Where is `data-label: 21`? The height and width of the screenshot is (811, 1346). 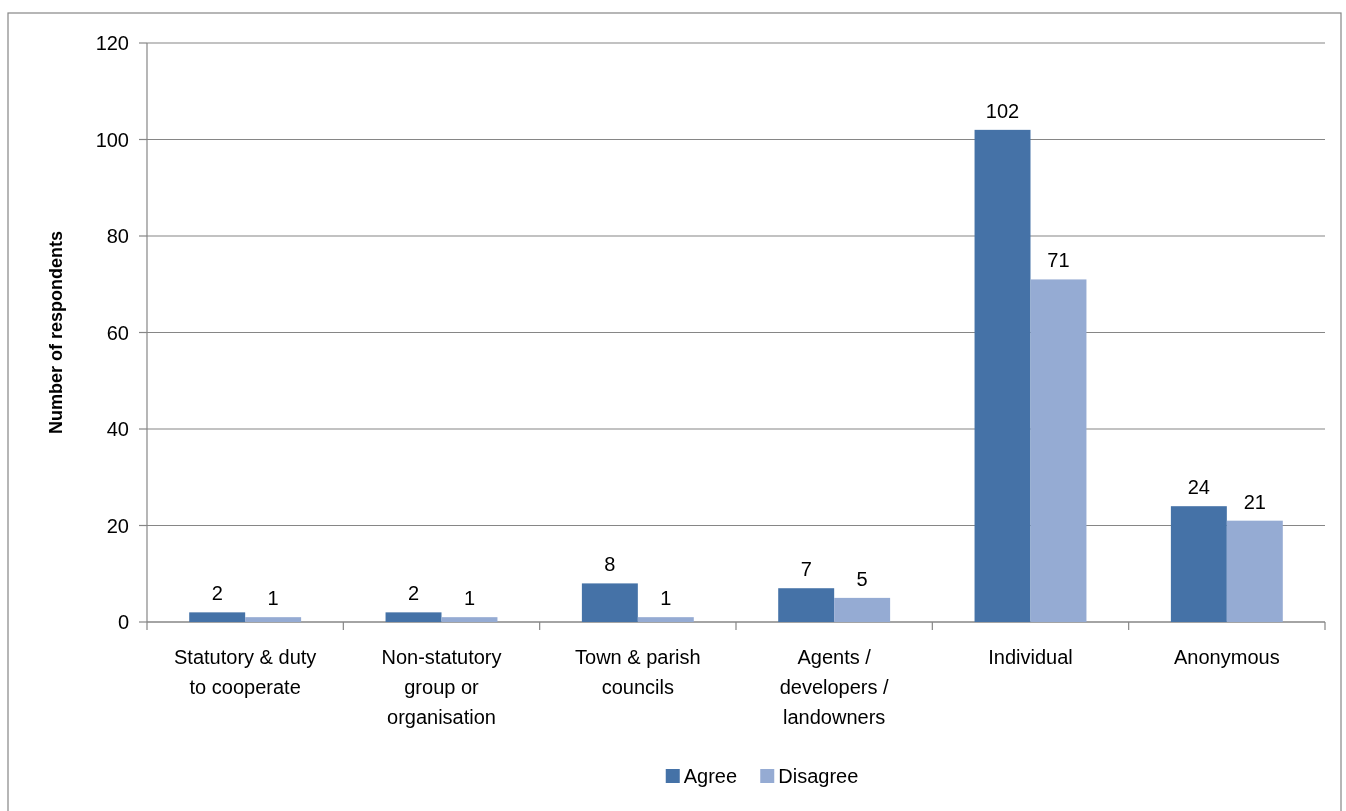
data-label: 21 is located at coordinates (1254, 501).